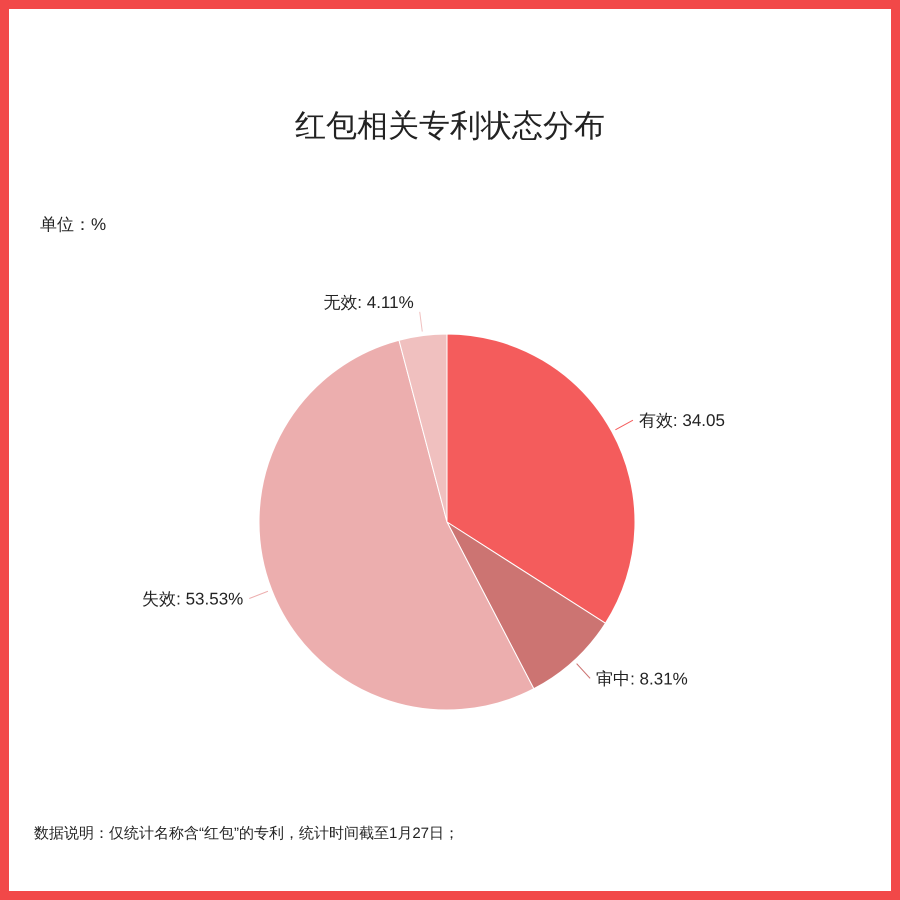 This screenshot has width=900, height=900. I want to click on text: 数据说明：仅统计名称含“红包”的专利，统计时间截至1月27日；, so click(247, 833).